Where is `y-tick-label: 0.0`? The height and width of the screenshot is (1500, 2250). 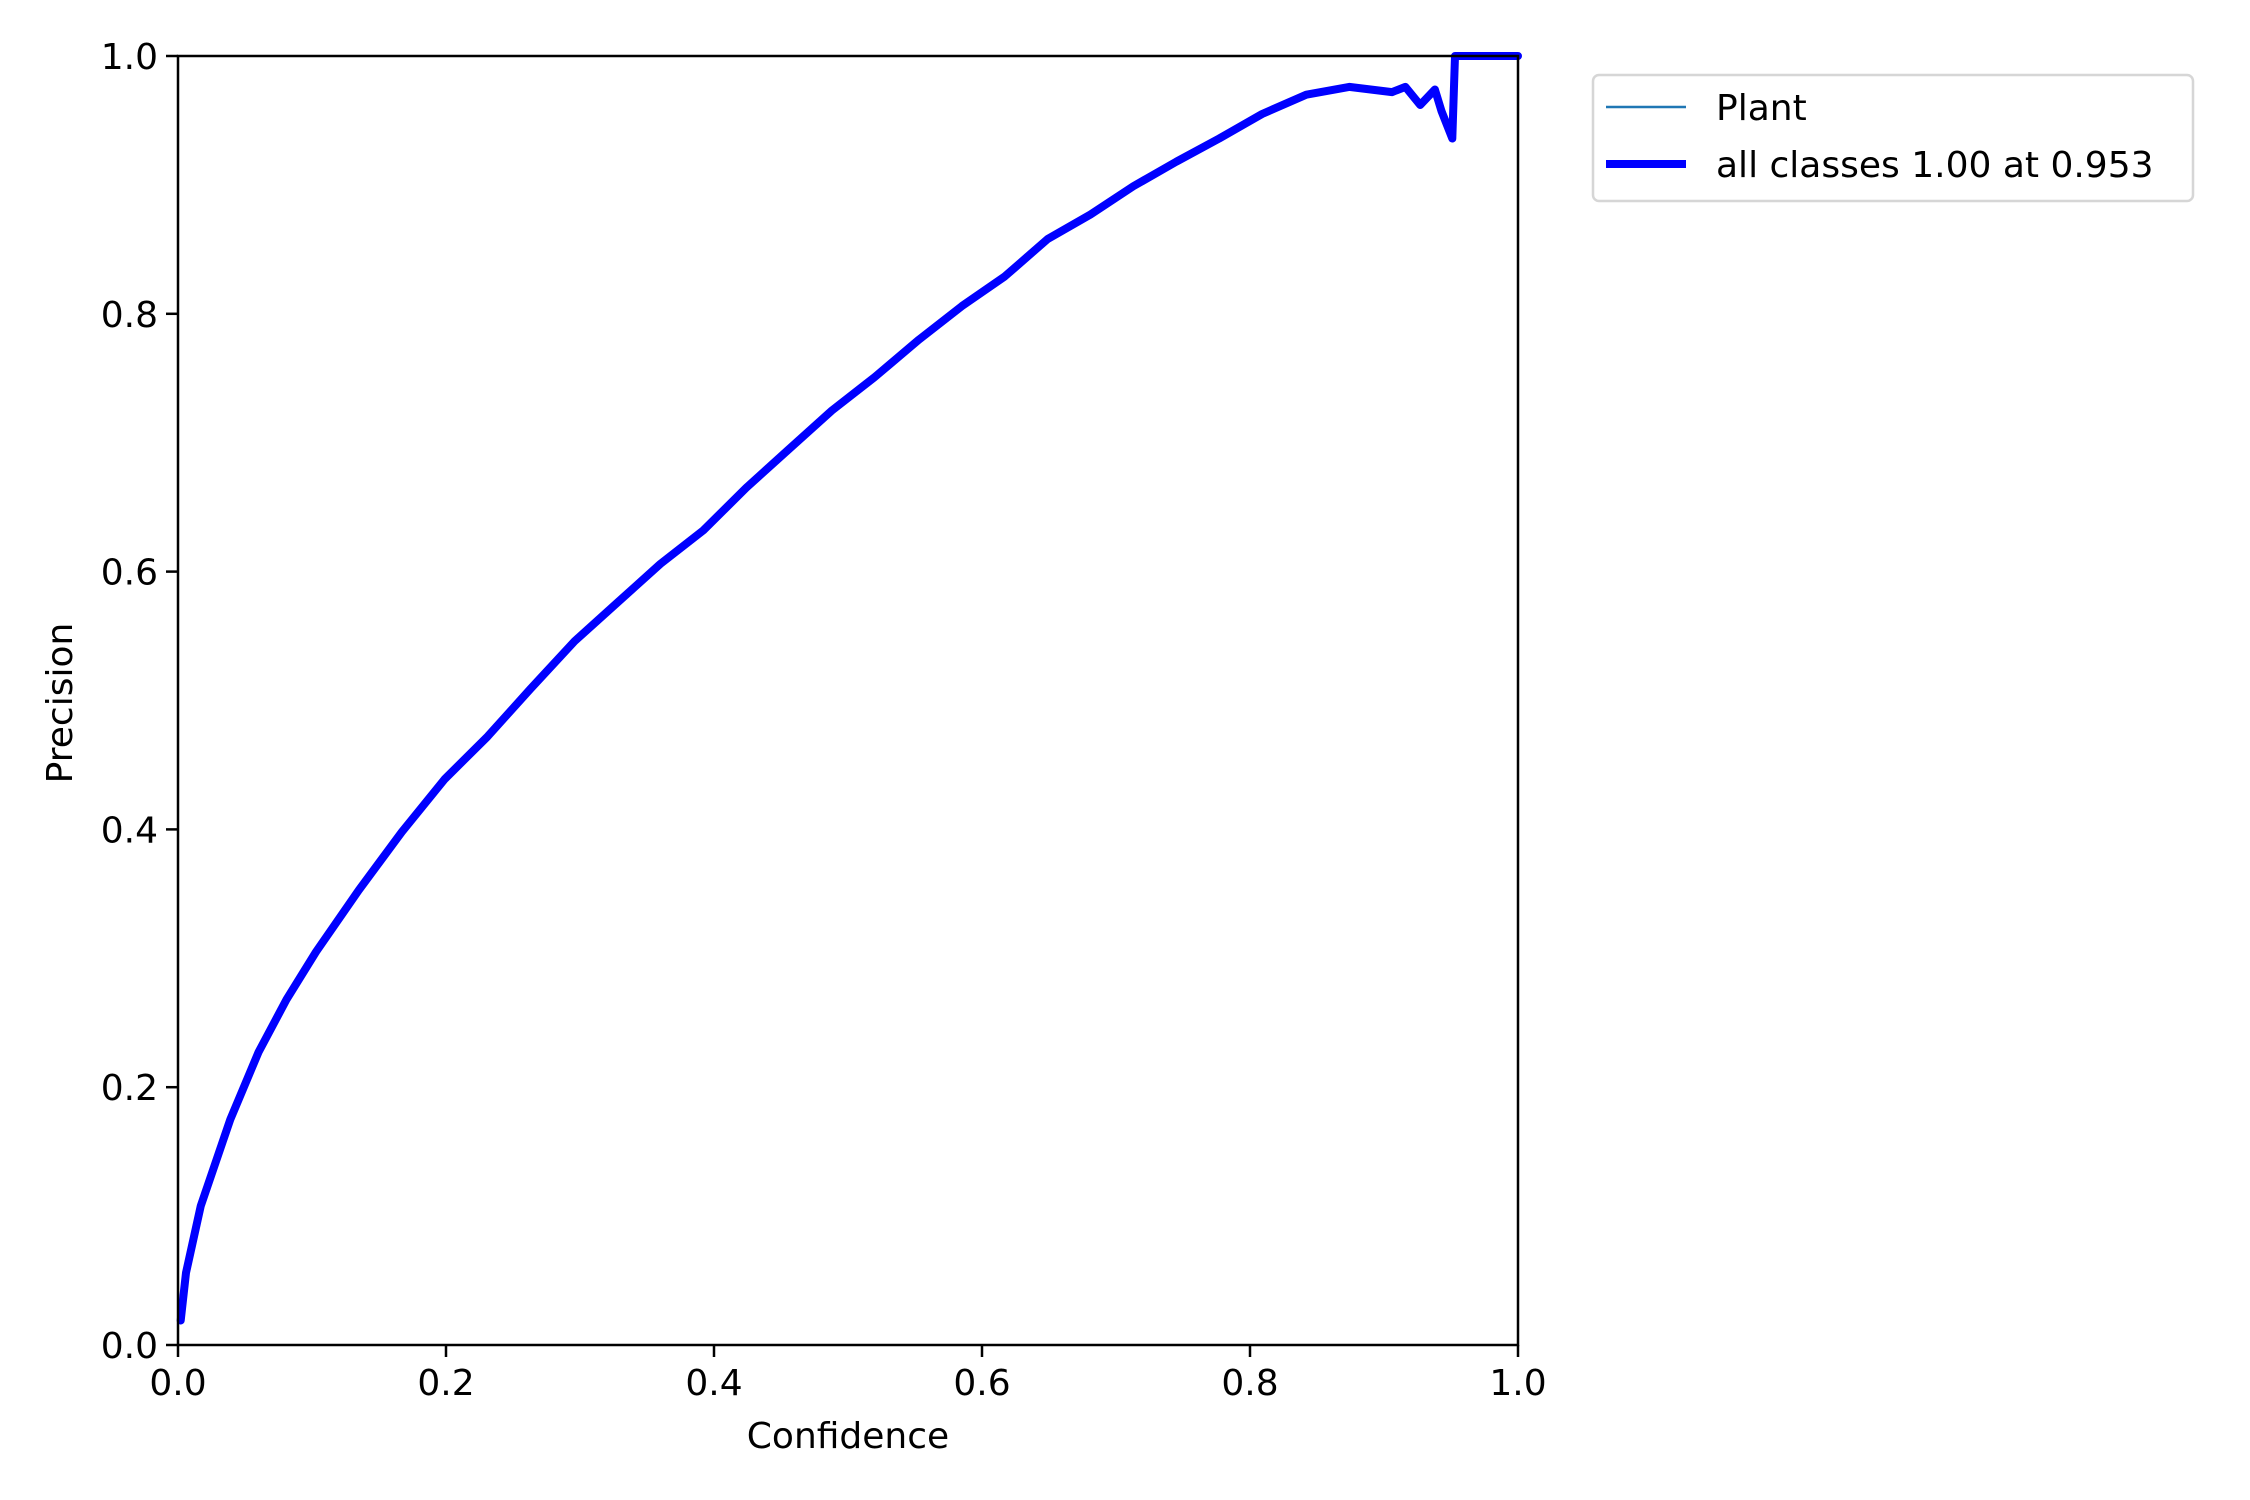
y-tick-label: 0.0 is located at coordinates (129, 1346).